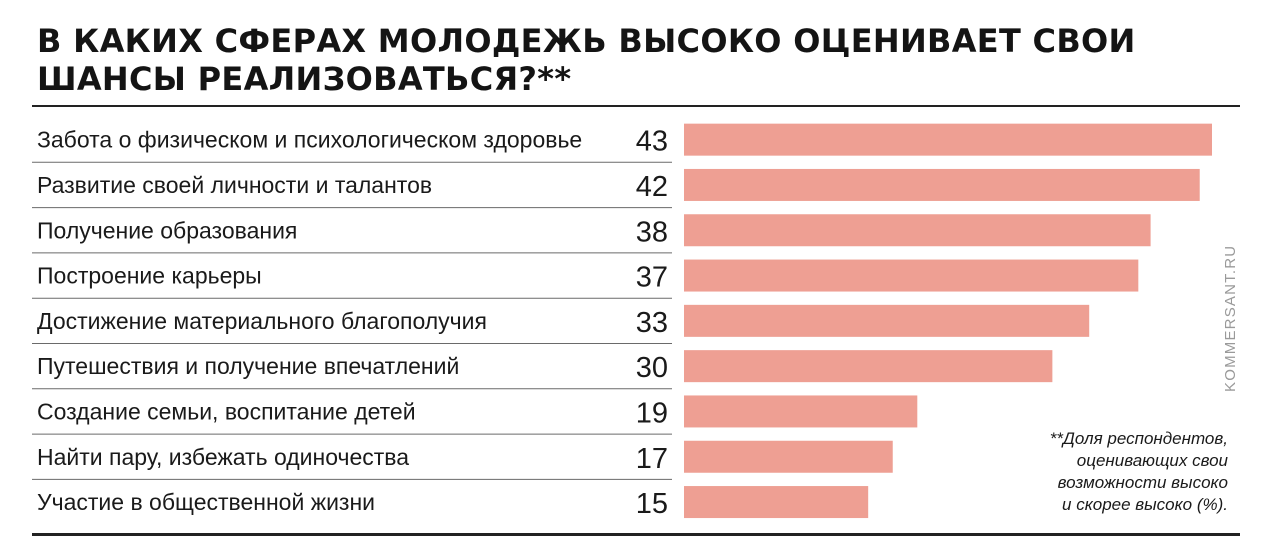 The width and height of the screenshot is (1280, 550). I want to click on value-label: 33, so click(652, 323).